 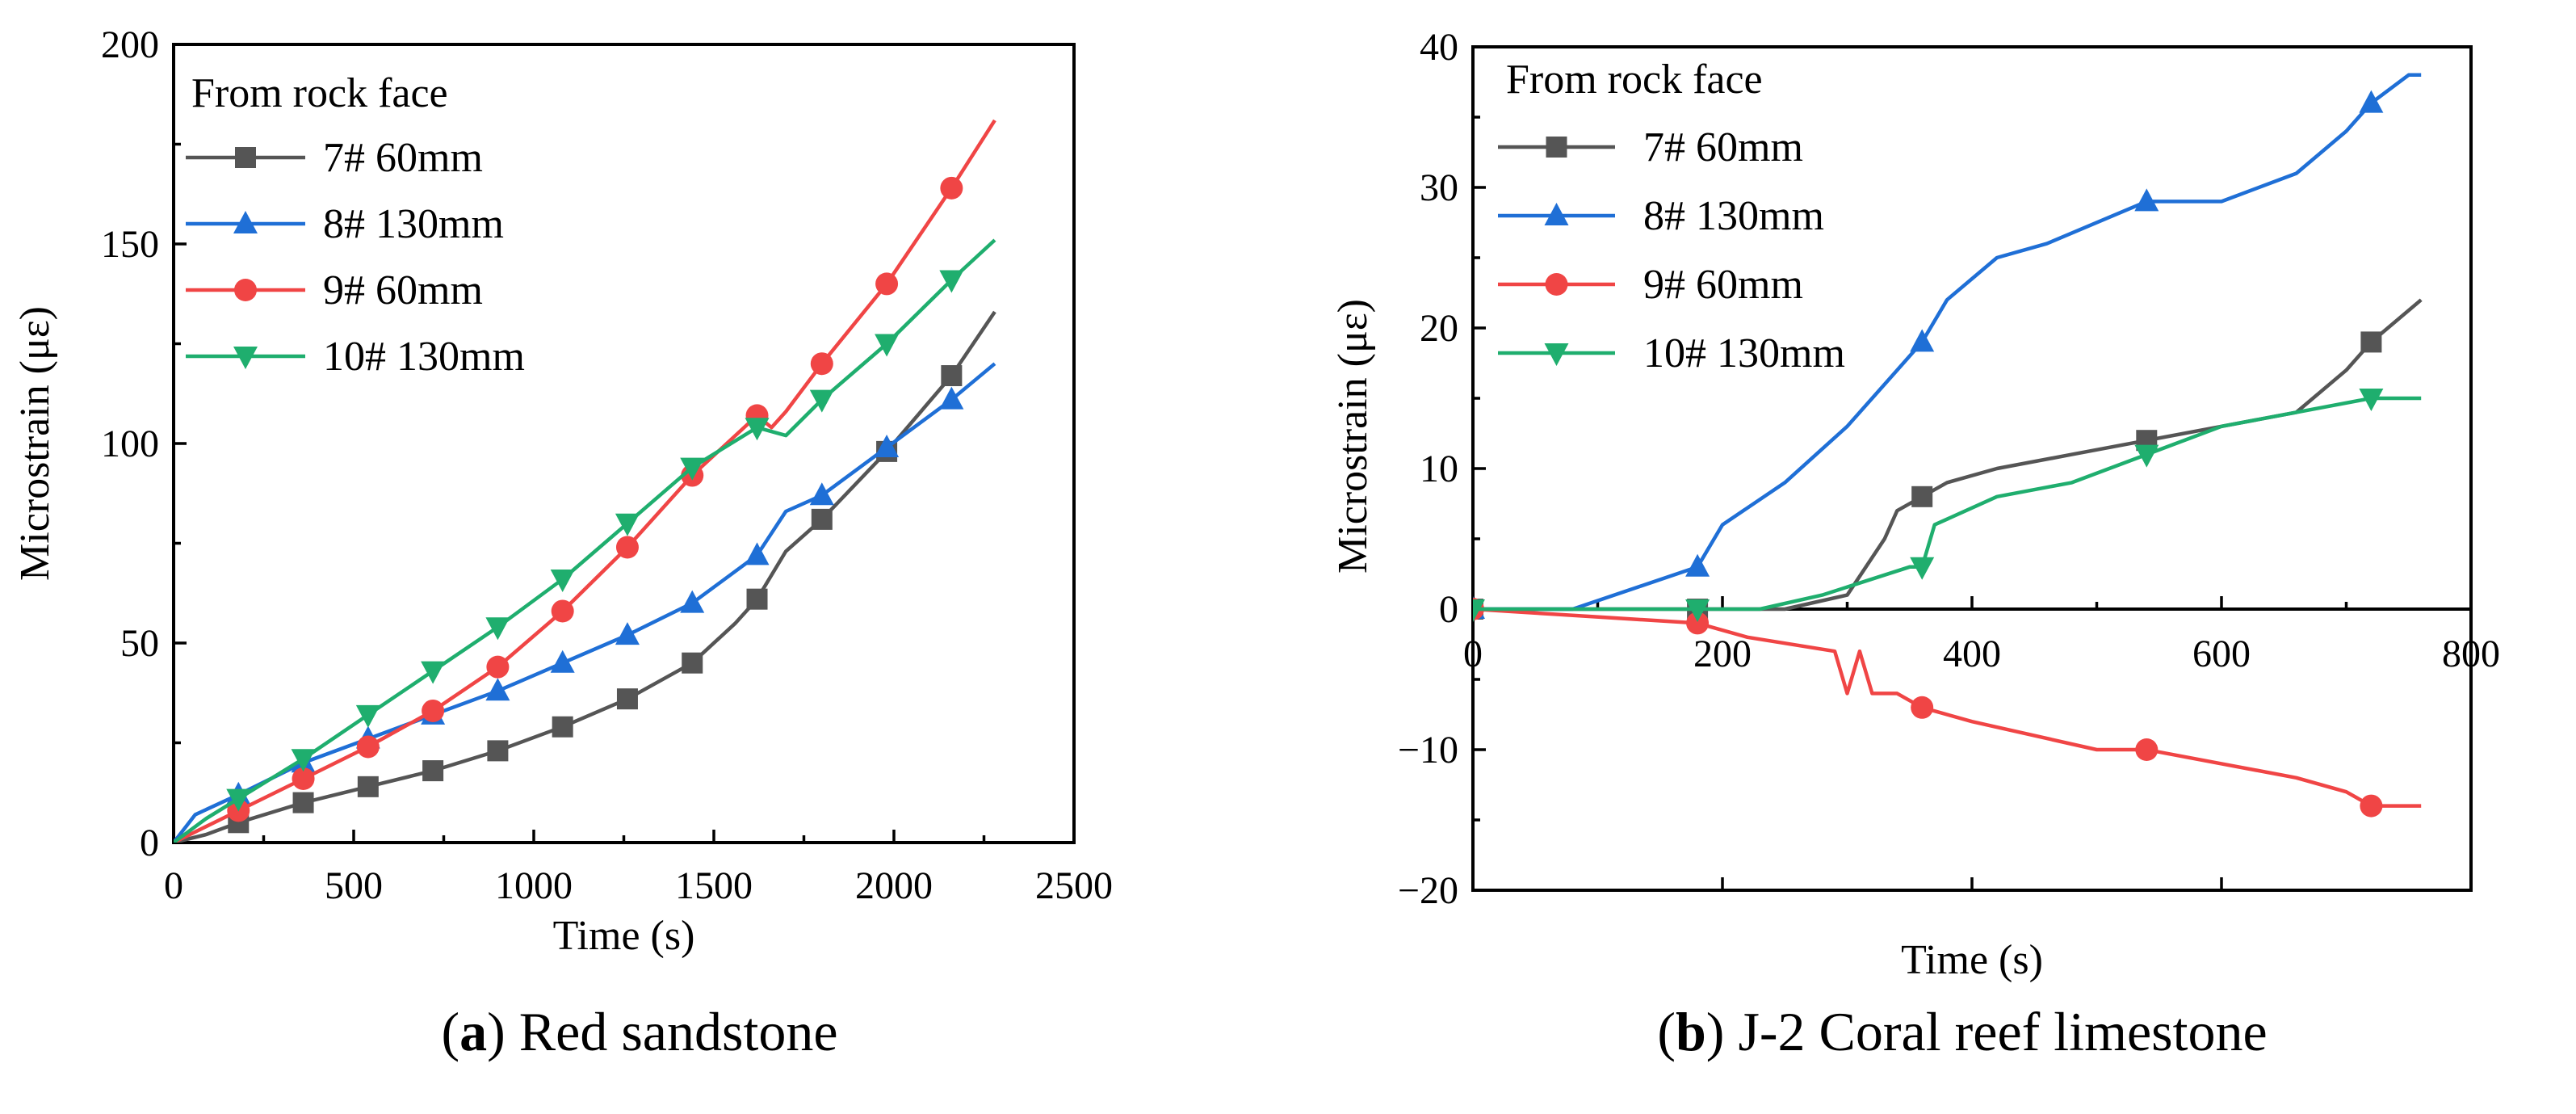 What do you see at coordinates (473, 1031) in the screenshot?
I see `caption-letter: a` at bounding box center [473, 1031].